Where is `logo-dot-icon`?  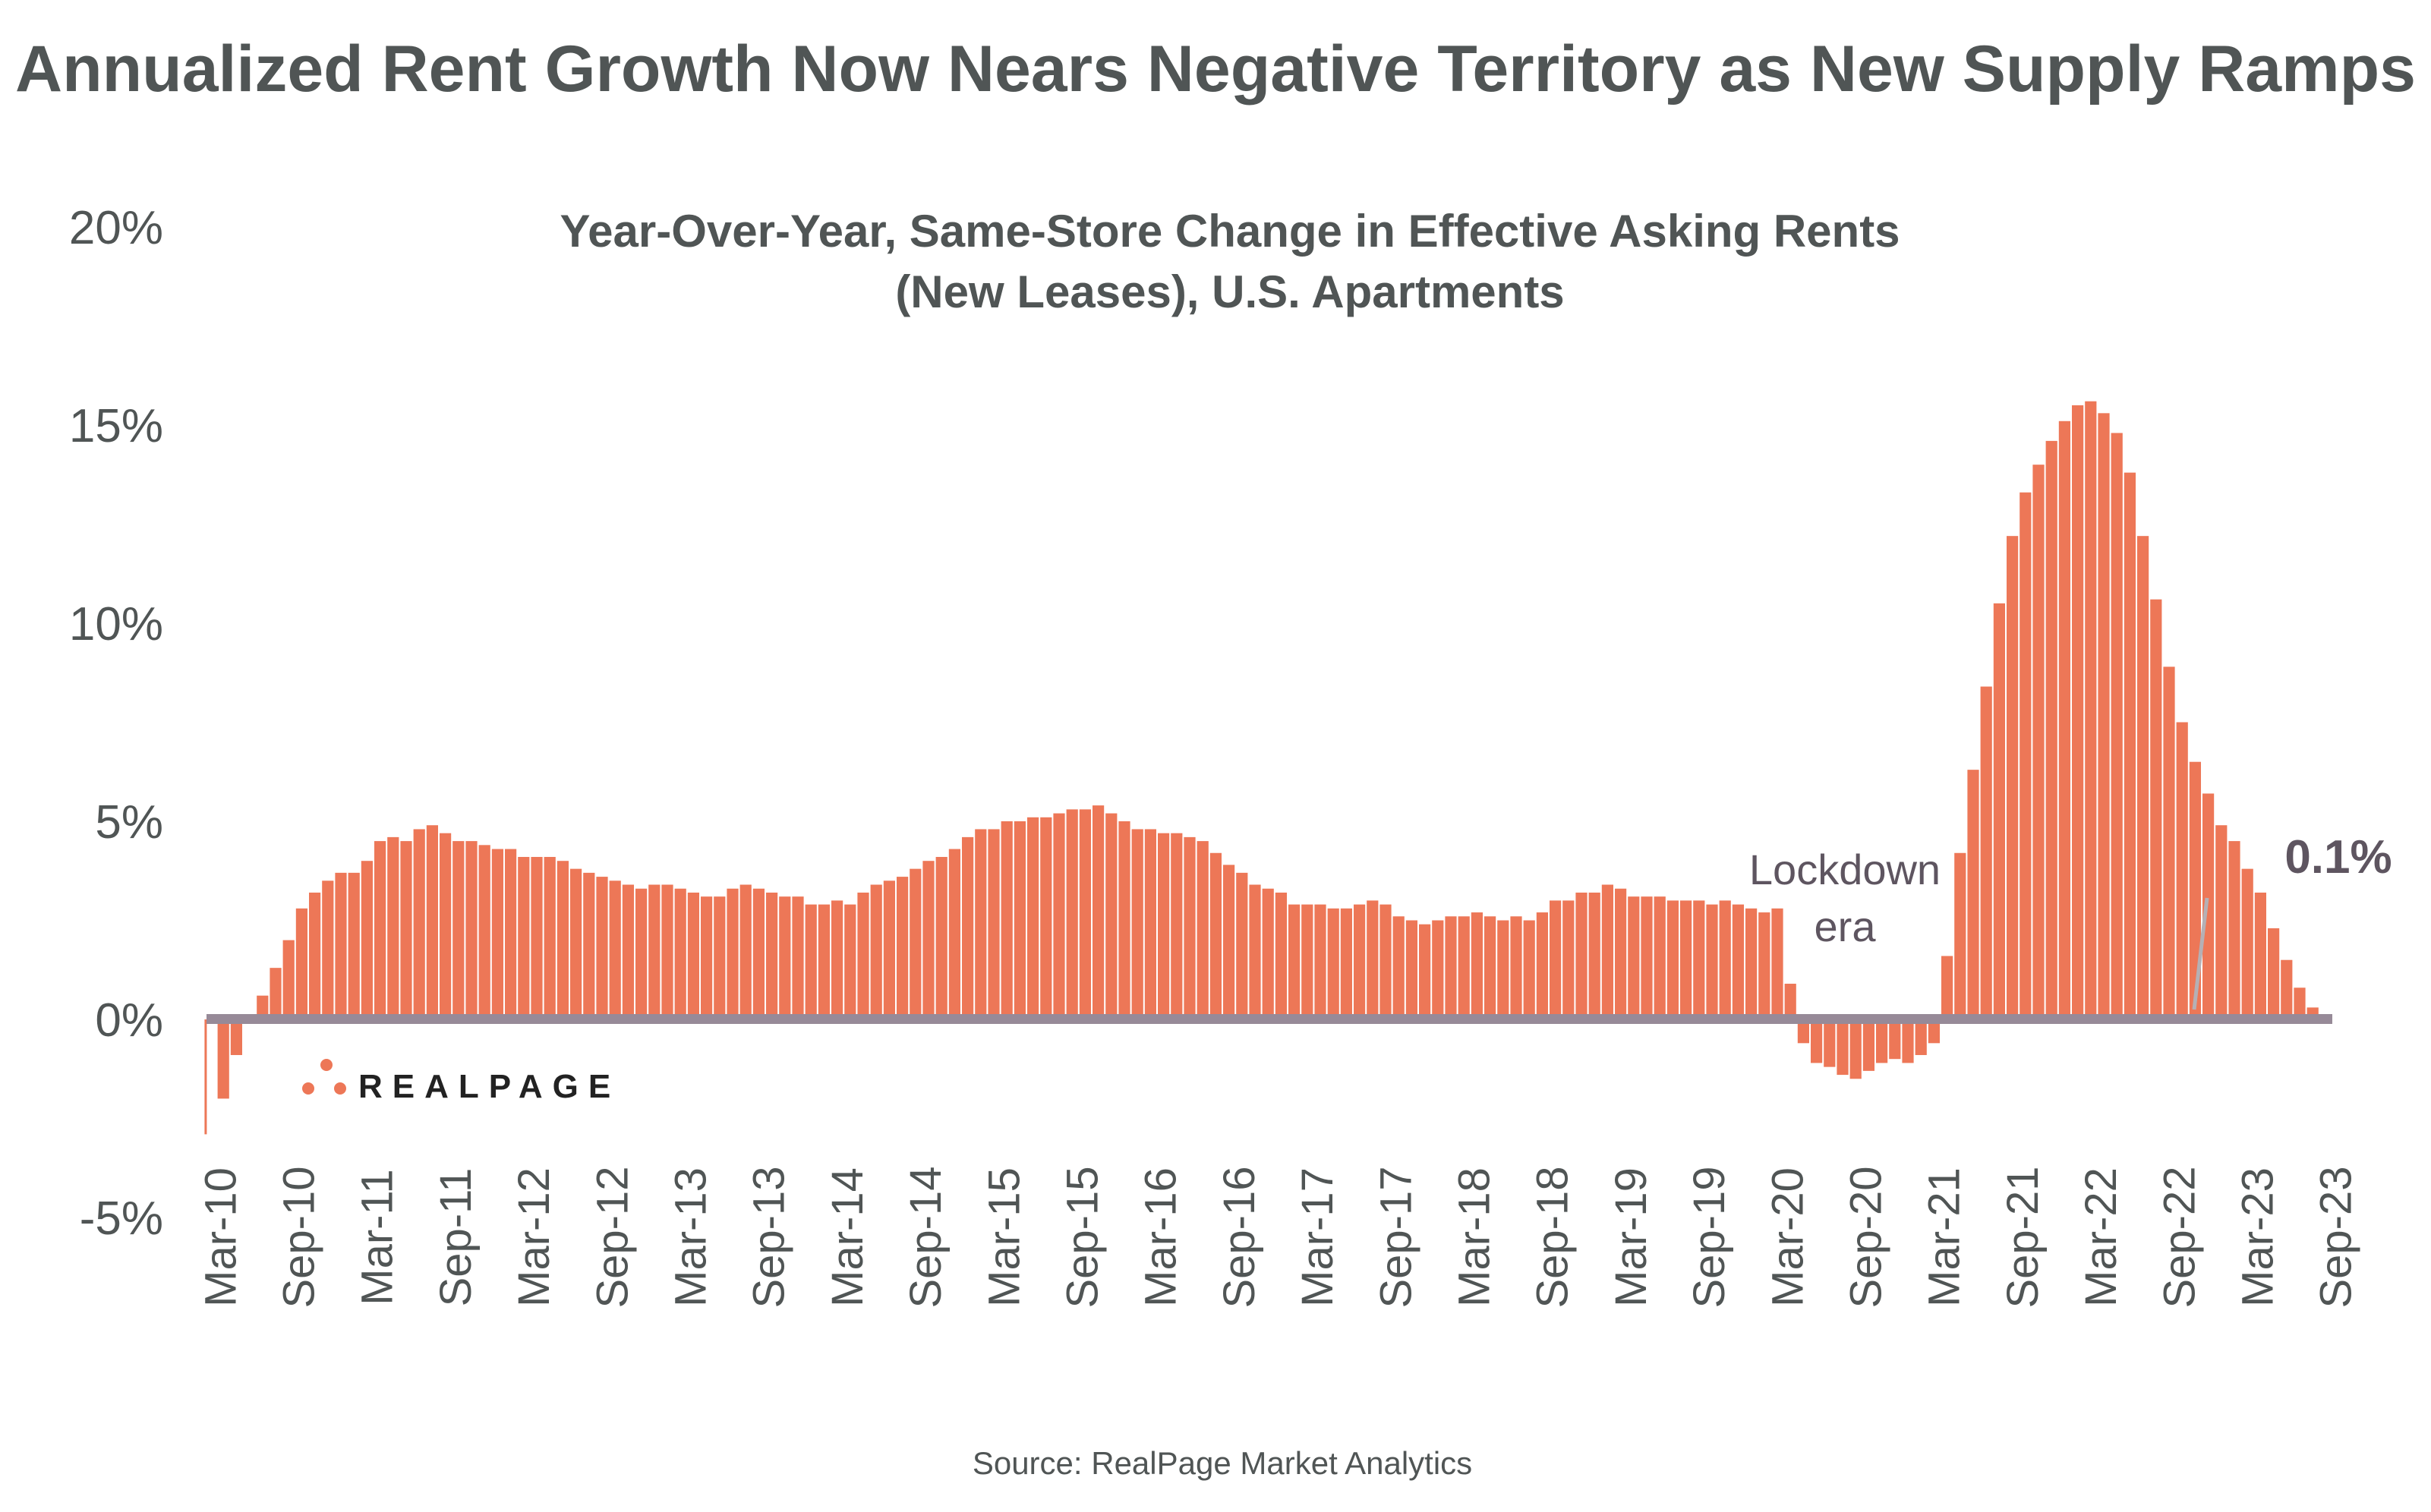
logo-dot-icon is located at coordinates (326, 1065).